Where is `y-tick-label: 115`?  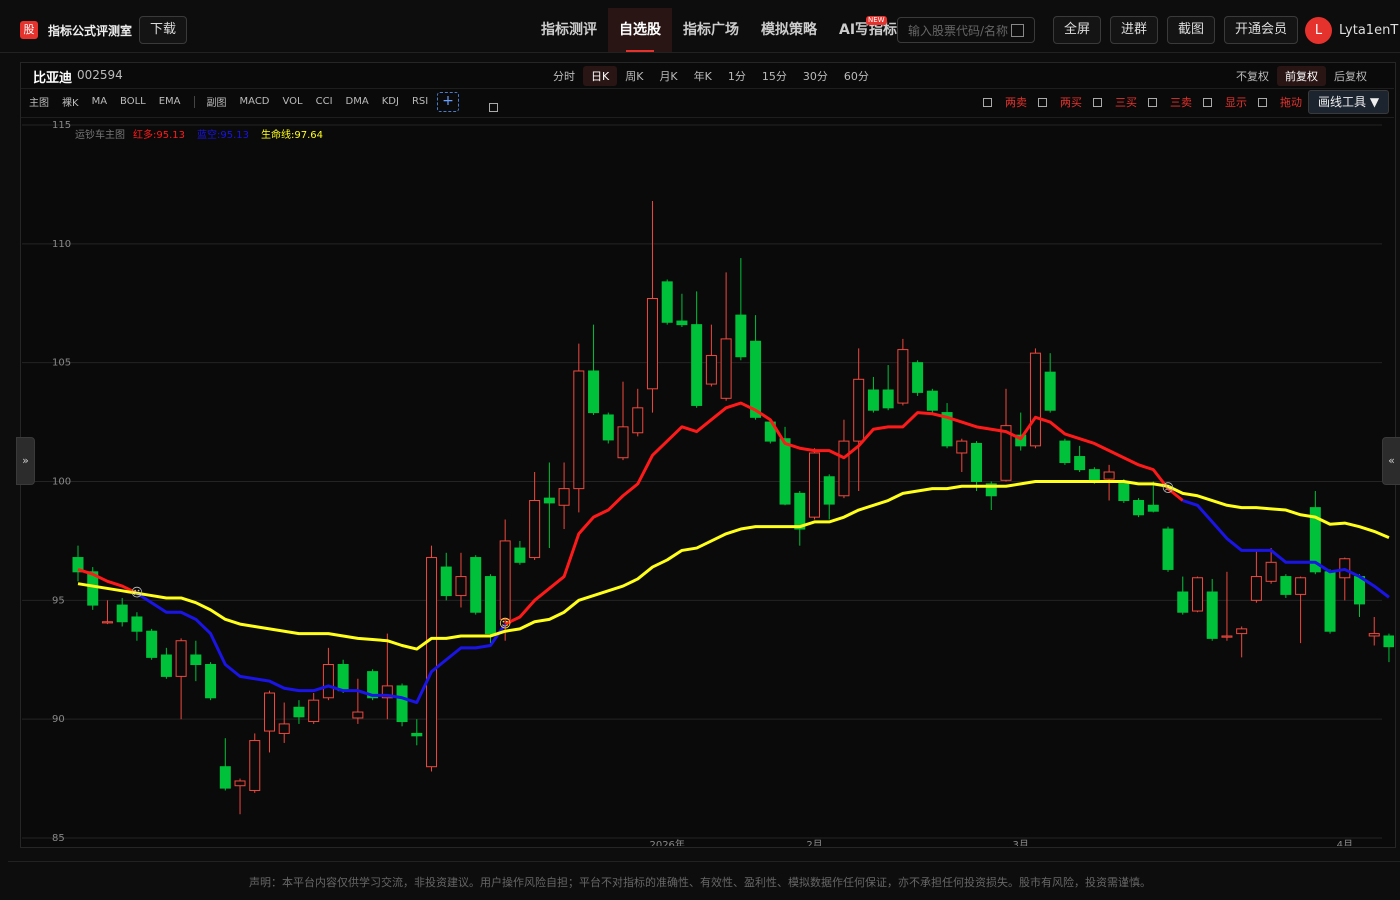
y-tick-label: 115 is located at coordinates (61, 125).